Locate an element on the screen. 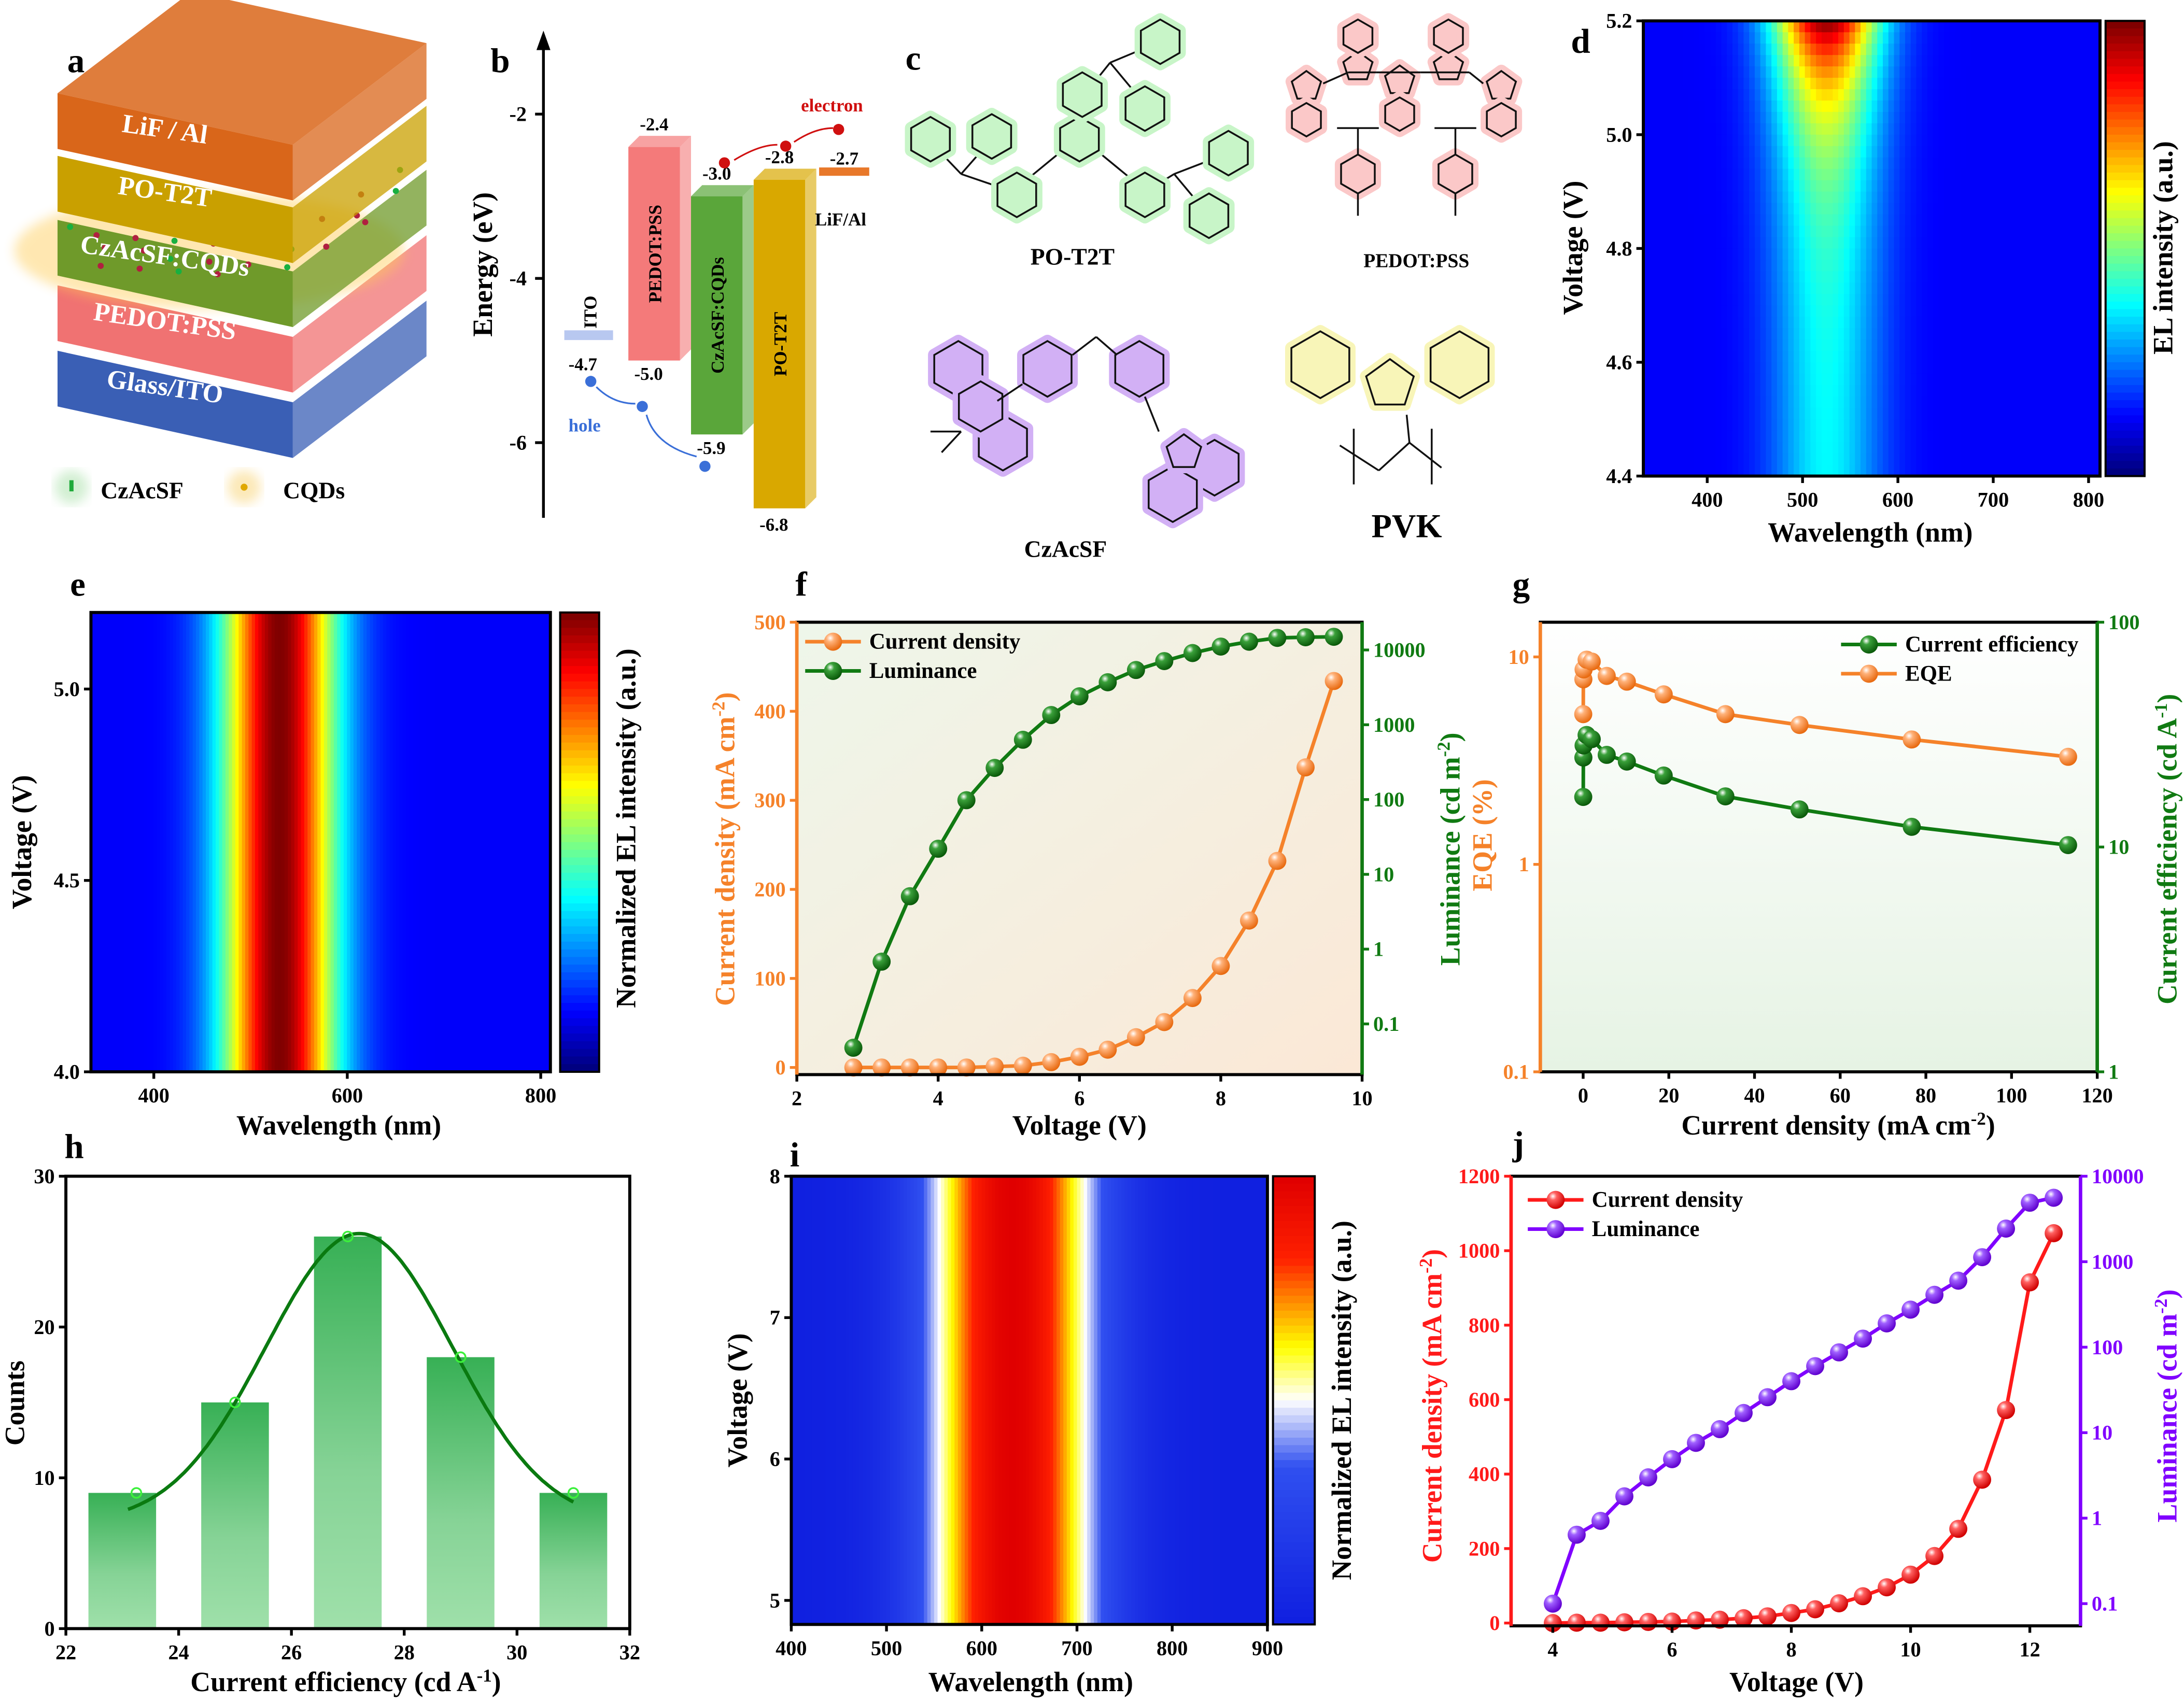 The height and width of the screenshot is (1701, 2184). legend-marker is located at coordinates (833, 641).